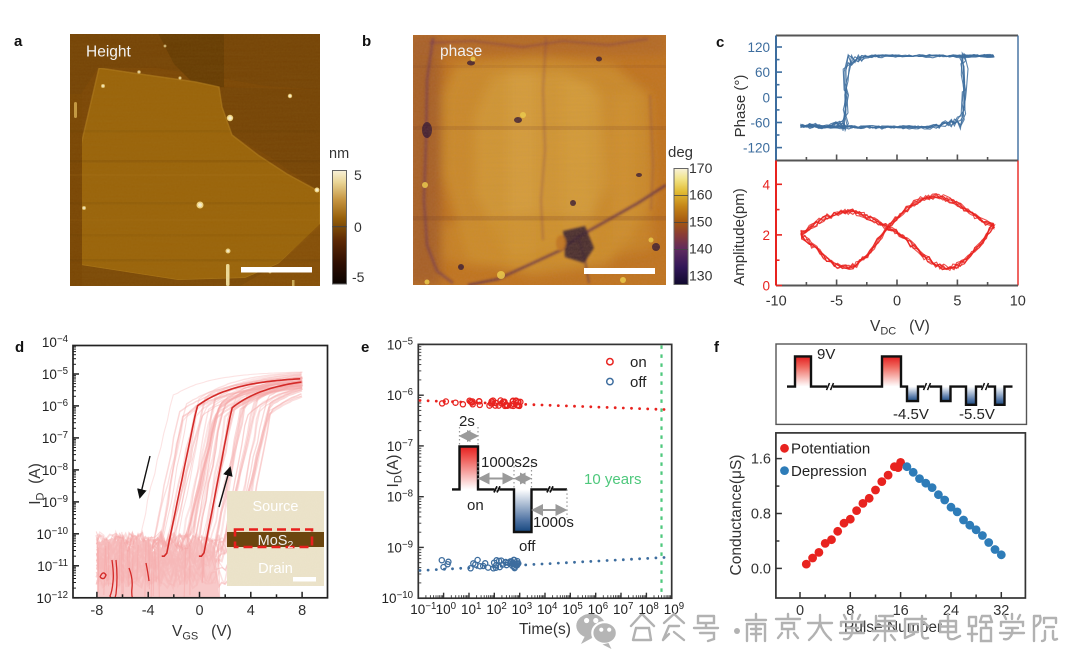  What do you see at coordinates (461, 51) in the screenshot?
I see `svg-text: phase` at bounding box center [461, 51].